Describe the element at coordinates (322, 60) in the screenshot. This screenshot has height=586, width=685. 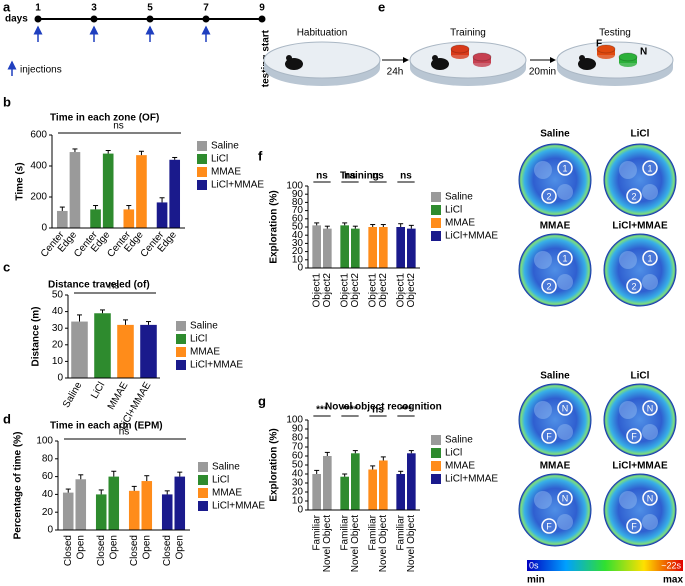
I see `dish-top` at that location.